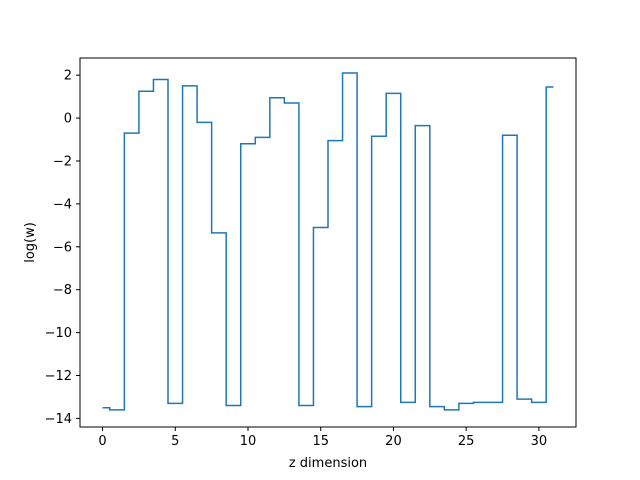 The height and width of the screenshot is (480, 640). I want to click on x-tick-label: 15, so click(320, 441).